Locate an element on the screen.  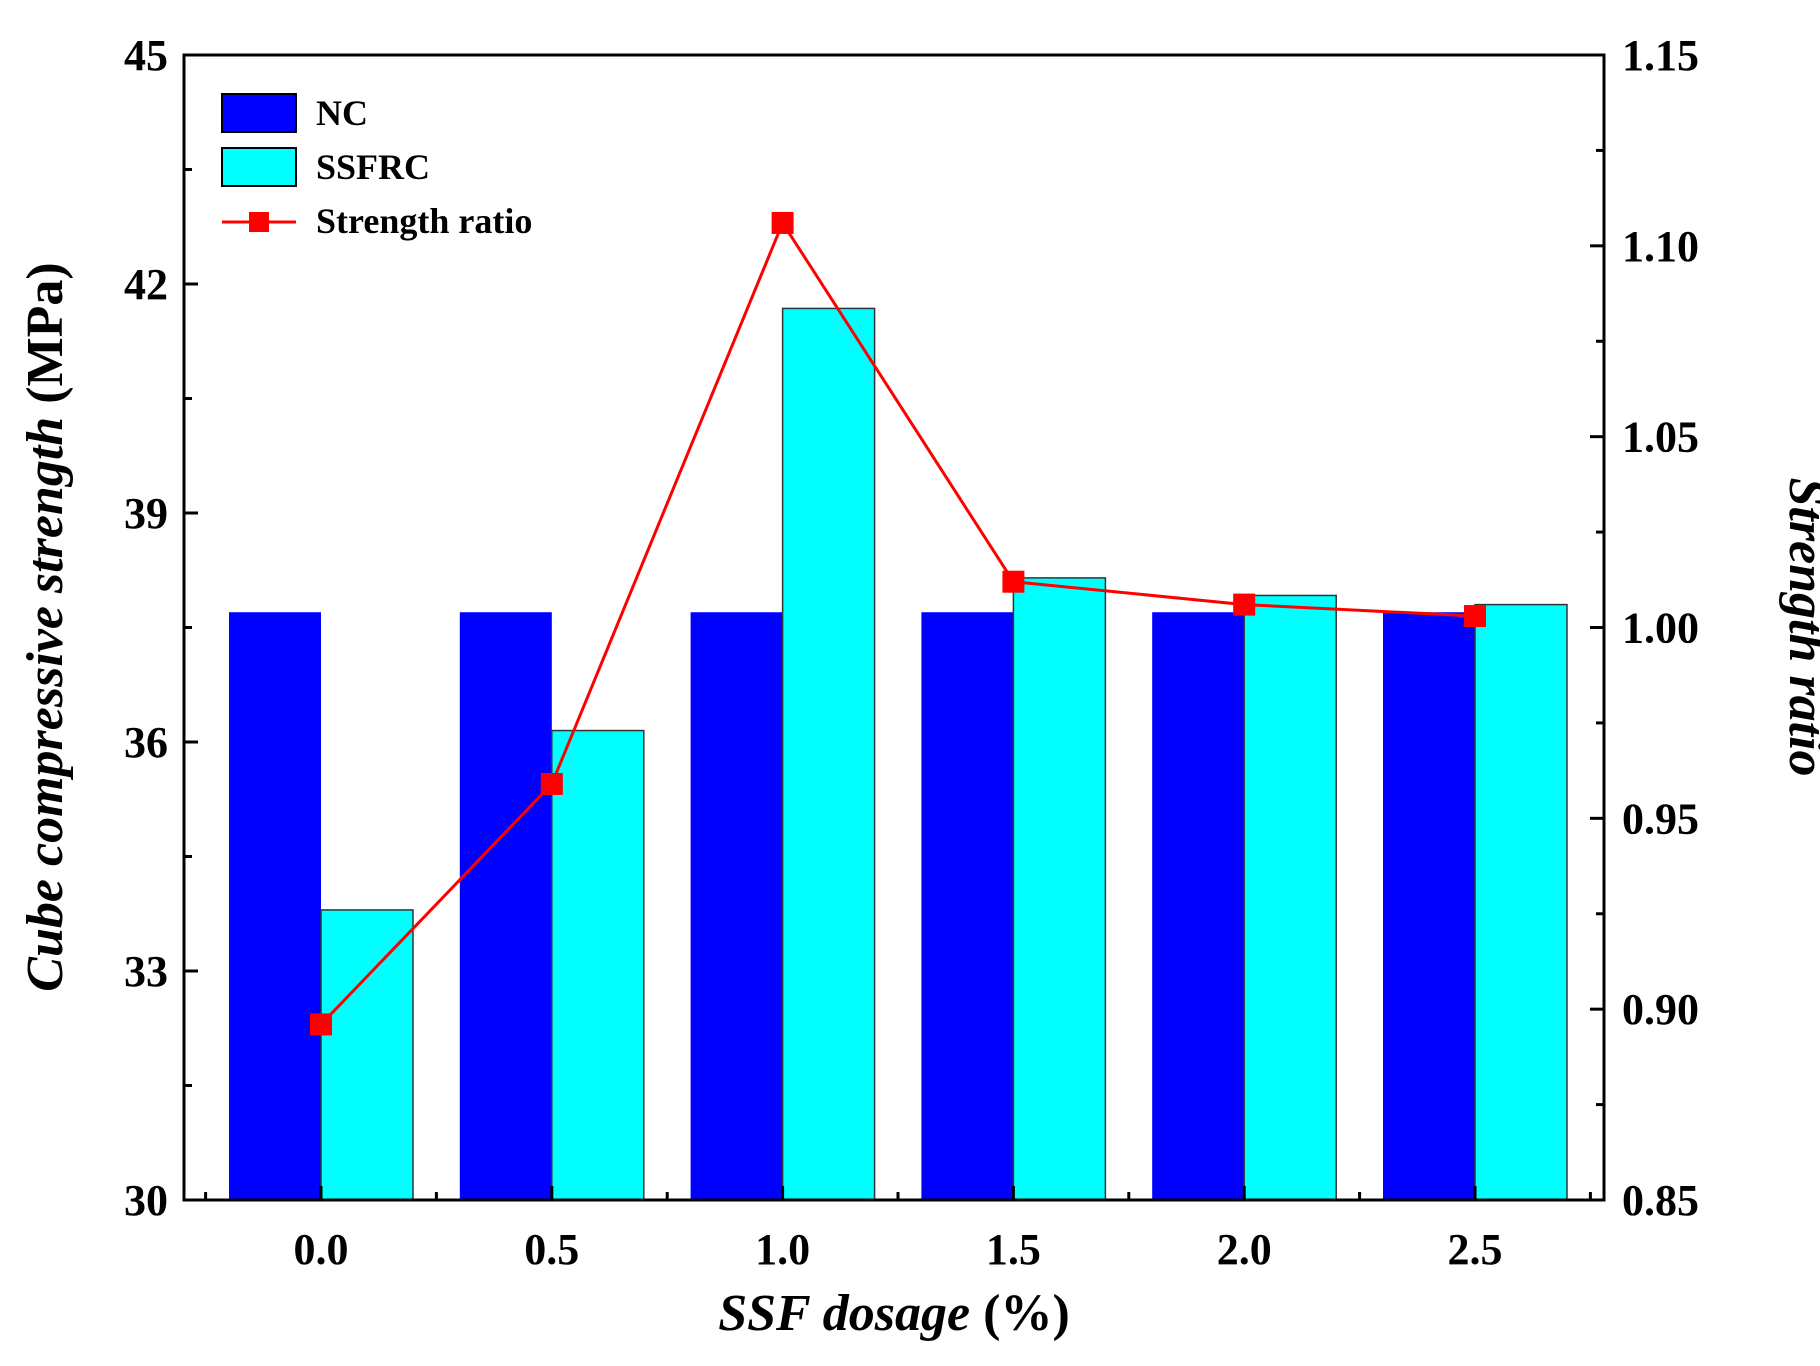
x-tick-label: 0.5 is located at coordinates (551, 1249).